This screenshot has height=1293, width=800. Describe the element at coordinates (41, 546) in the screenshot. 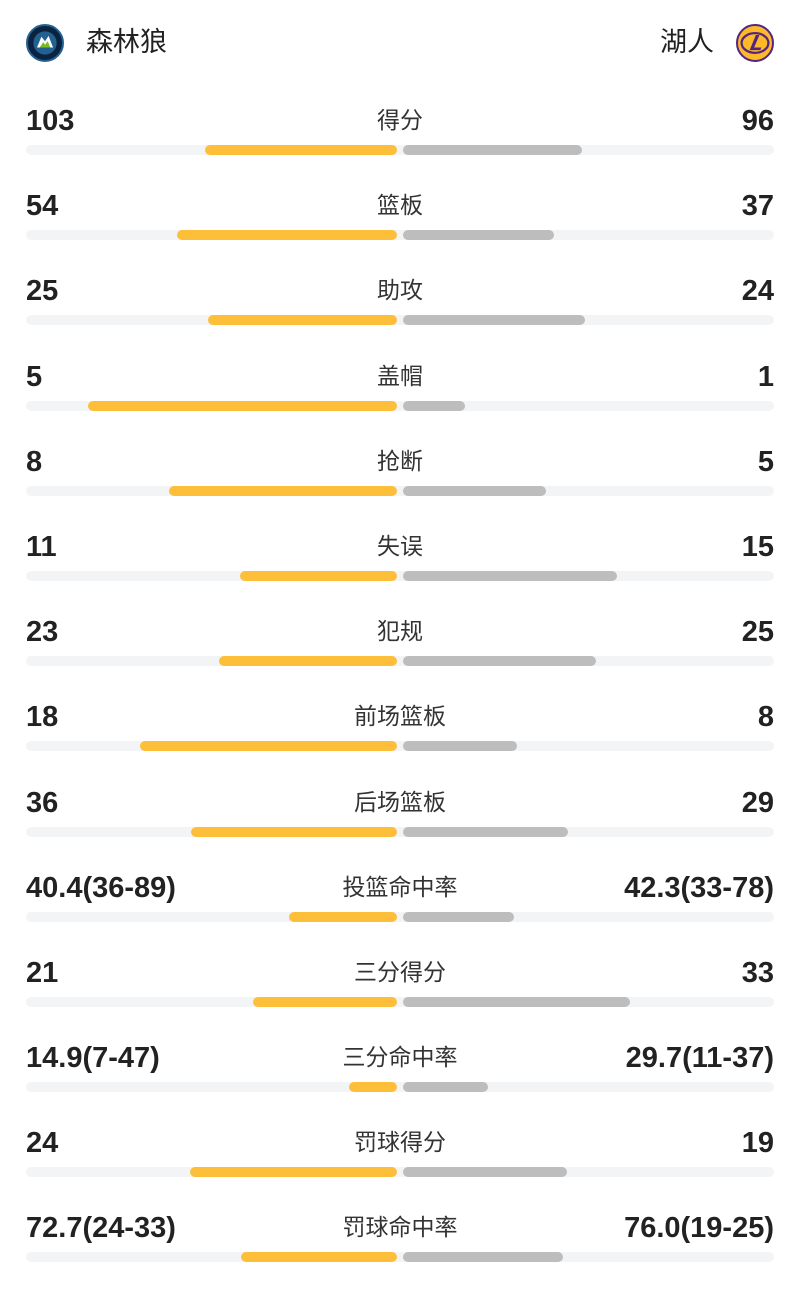

I see `home-stat-value: 11` at that location.